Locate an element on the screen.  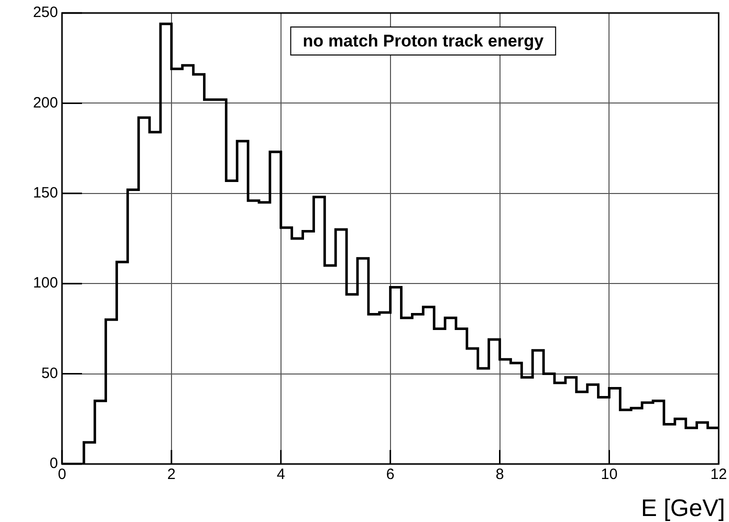
x-tick-label: 10 is located at coordinates (609, 475).